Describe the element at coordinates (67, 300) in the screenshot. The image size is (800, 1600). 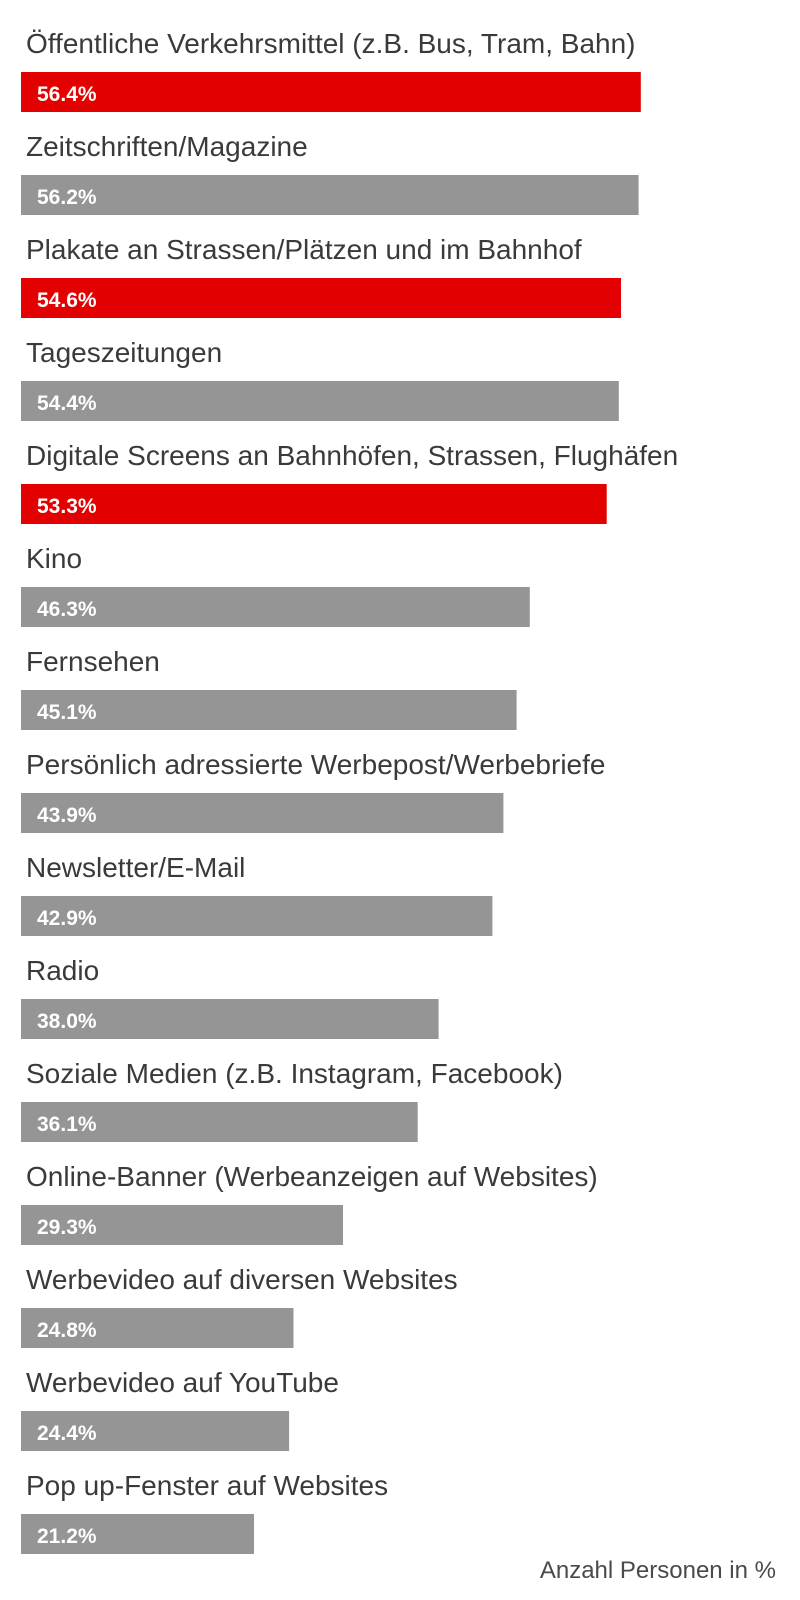
I see `value-label: 54.6%` at that location.